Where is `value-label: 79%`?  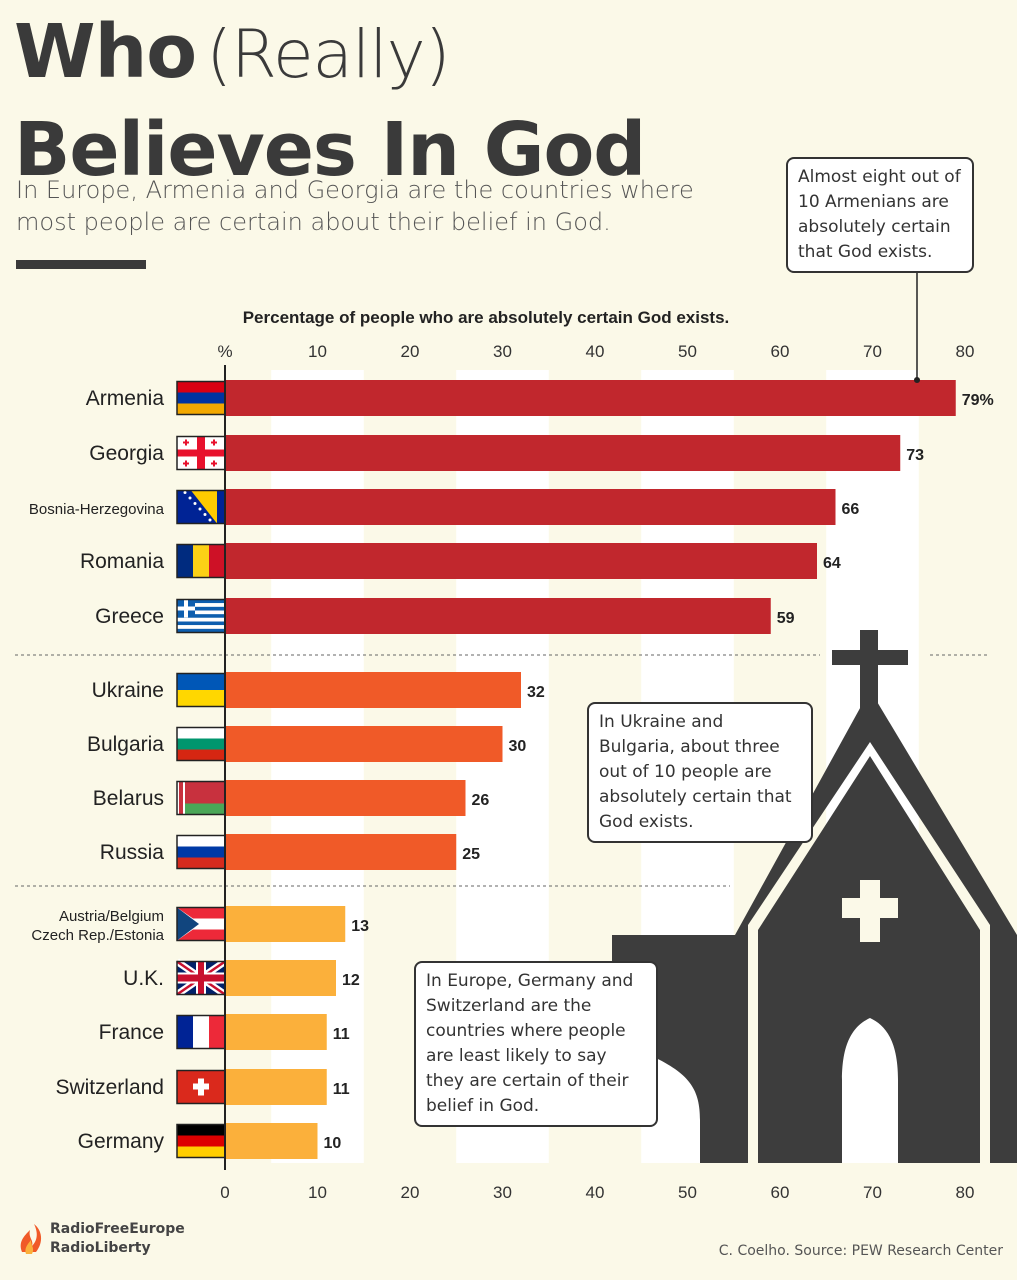 value-label: 79% is located at coordinates (978, 400).